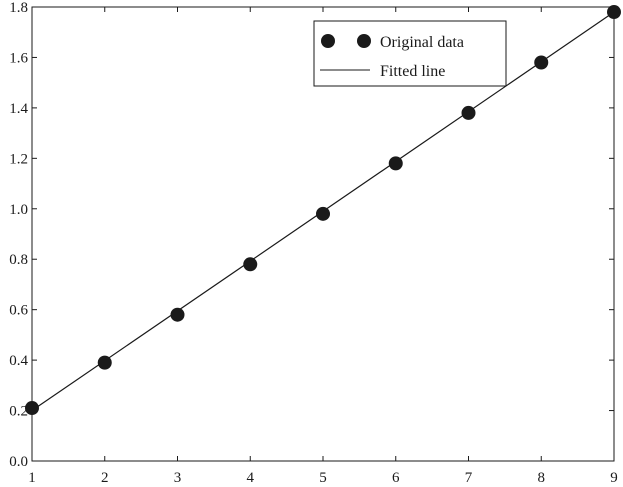  What do you see at coordinates (18, 311) in the screenshot?
I see `y-tick-label: 0.6` at bounding box center [18, 311].